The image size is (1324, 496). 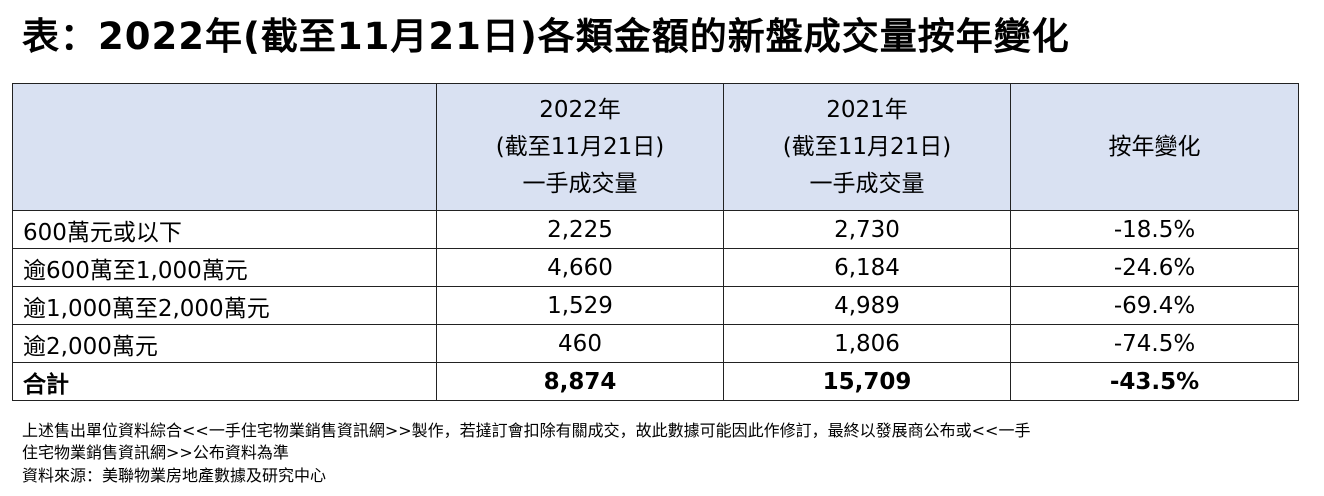 I want to click on cell-2021: 1,806, so click(x=867, y=343).